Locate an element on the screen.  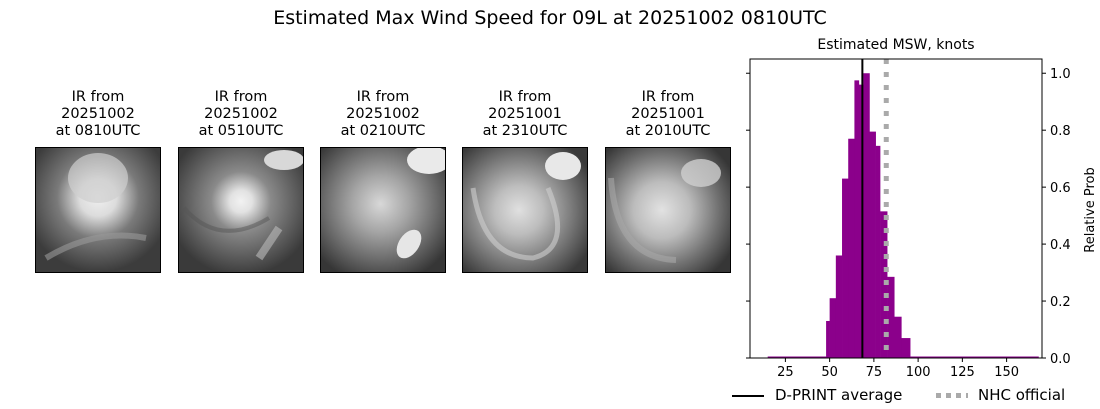
x-tick-label: 75 is located at coordinates (874, 372).